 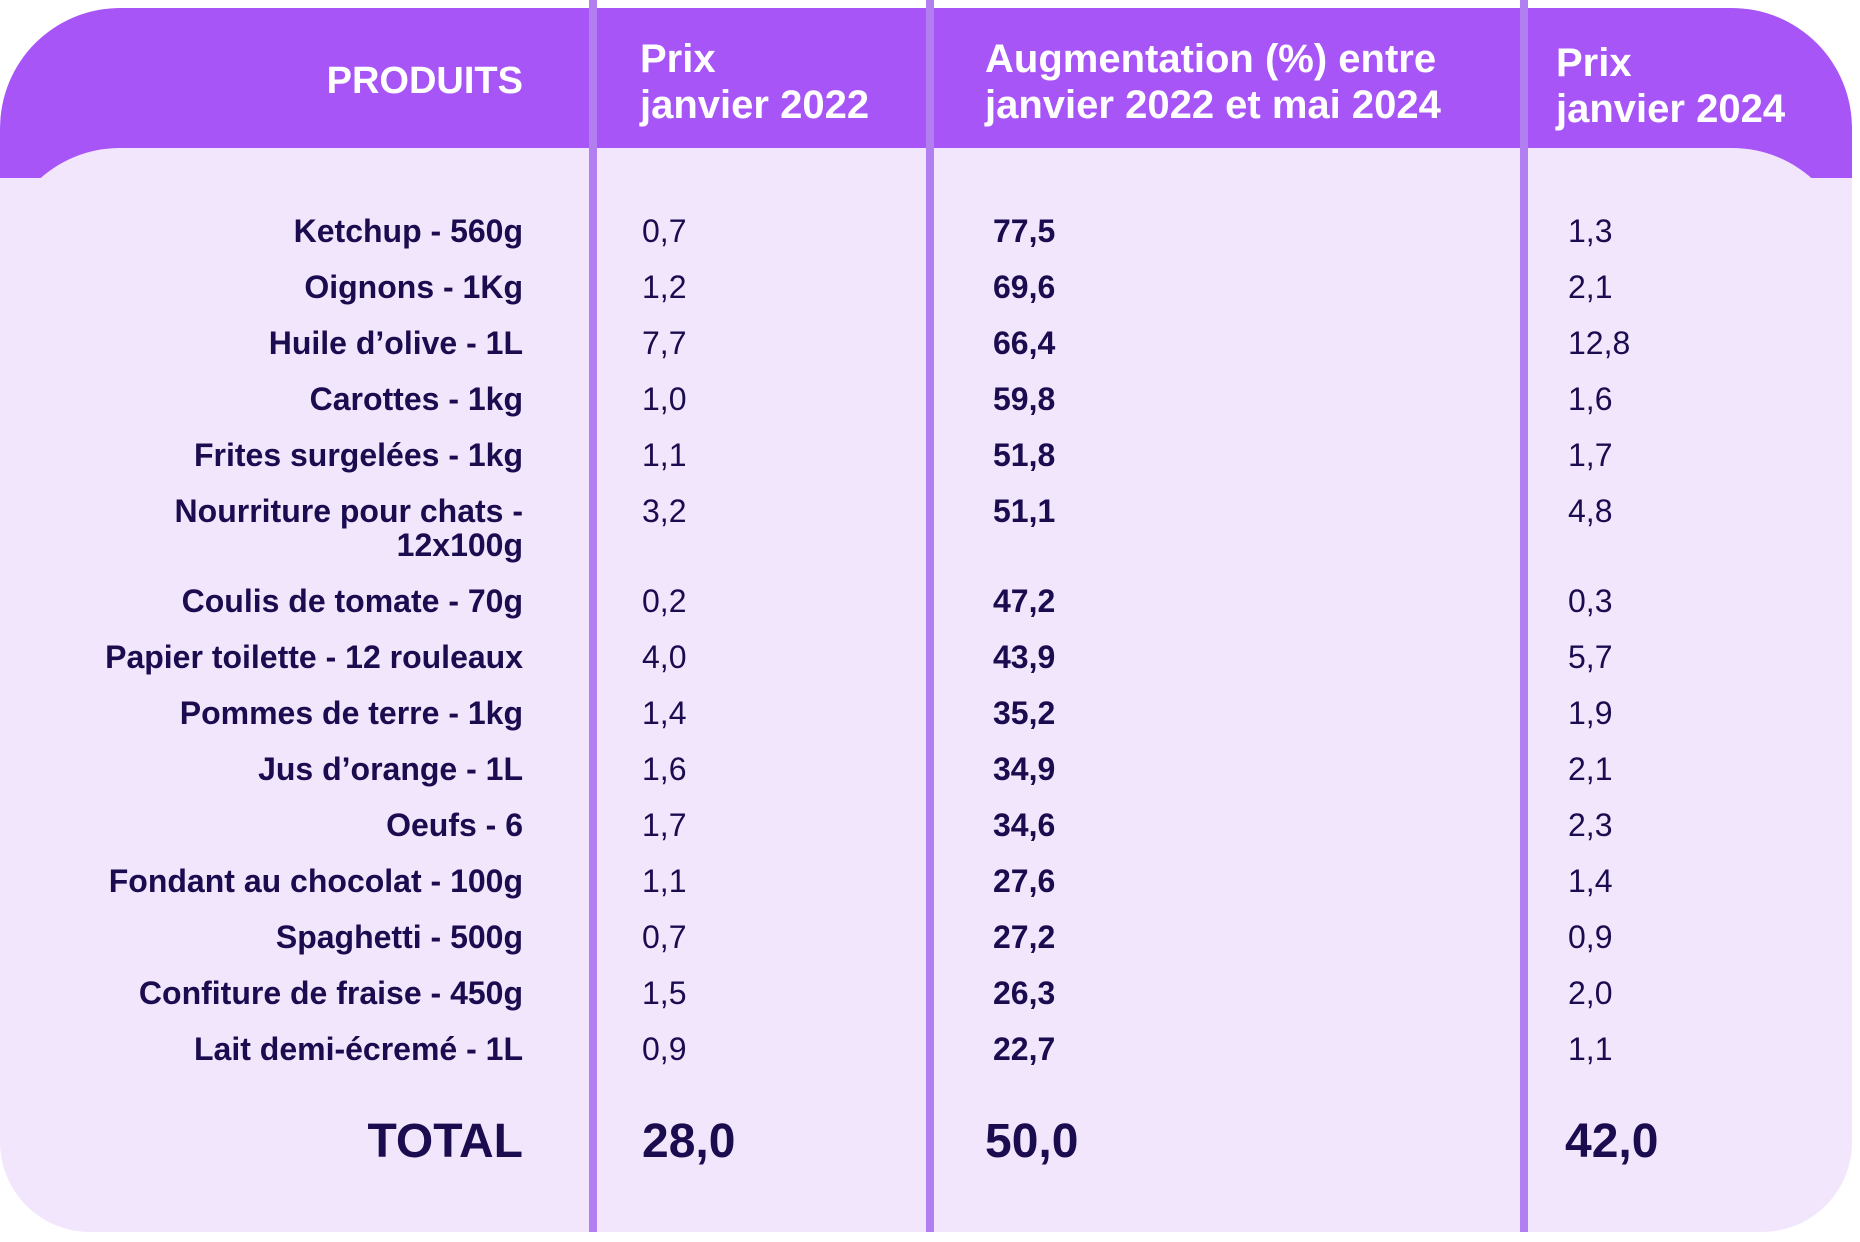 What do you see at coordinates (1024, 601) in the screenshot?
I see `augmentation-cell: 47,2` at bounding box center [1024, 601].